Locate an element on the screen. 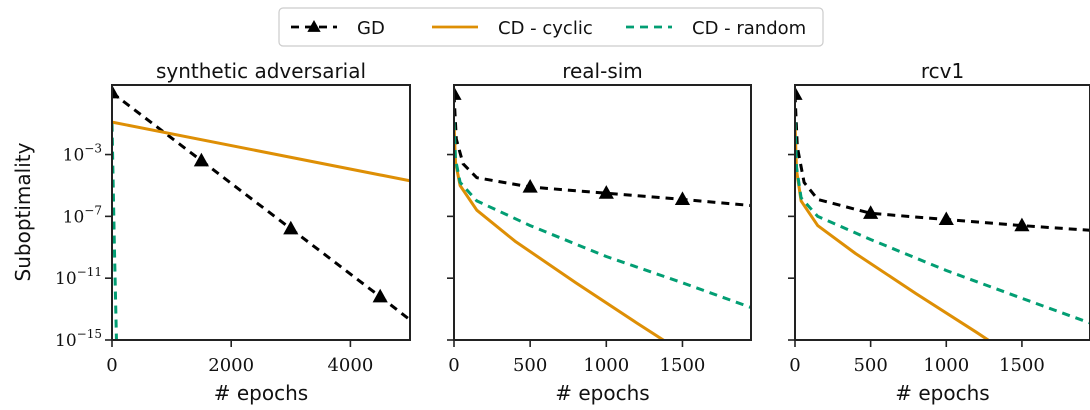  legend-label-1: CD - cyclic is located at coordinates (545, 28).